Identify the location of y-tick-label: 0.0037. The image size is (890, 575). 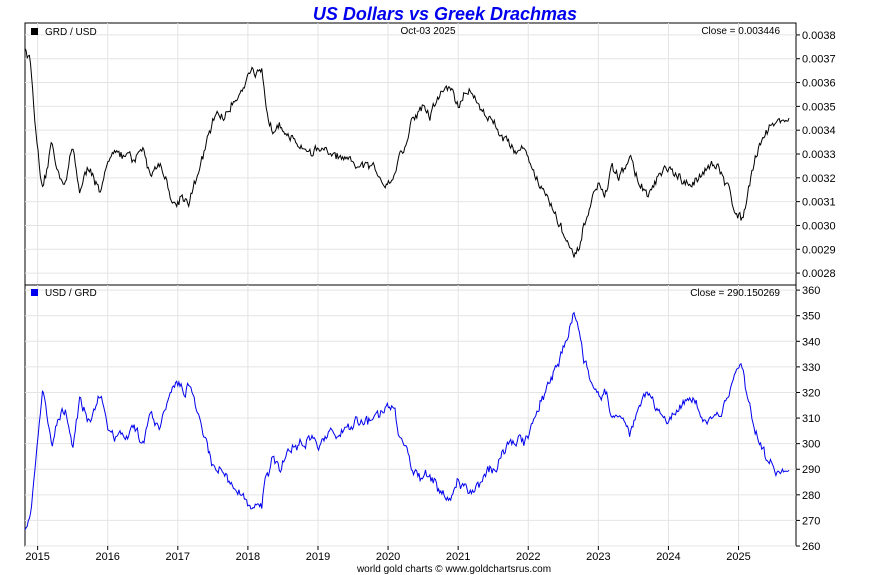
(819, 60).